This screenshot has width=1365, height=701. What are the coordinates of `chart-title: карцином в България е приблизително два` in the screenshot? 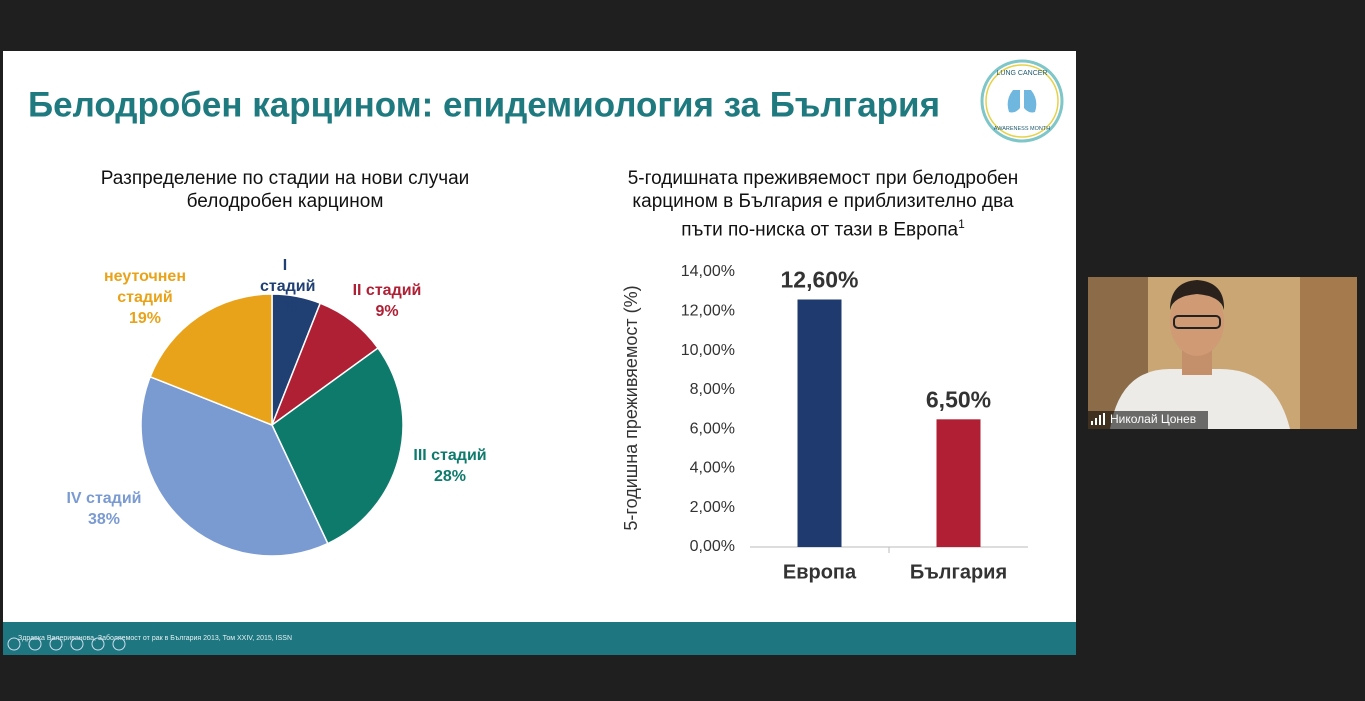 It's located at (823, 201).